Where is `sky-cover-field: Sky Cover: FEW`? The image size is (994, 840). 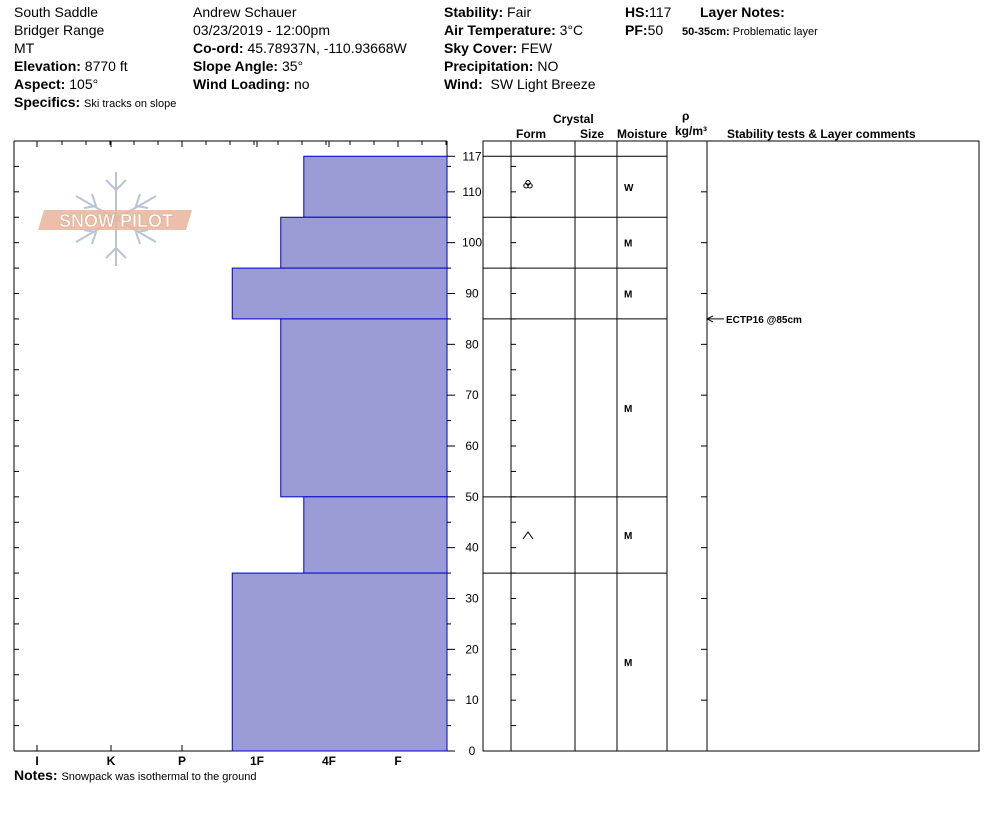 sky-cover-field: Sky Cover: FEW is located at coordinates (498, 48).